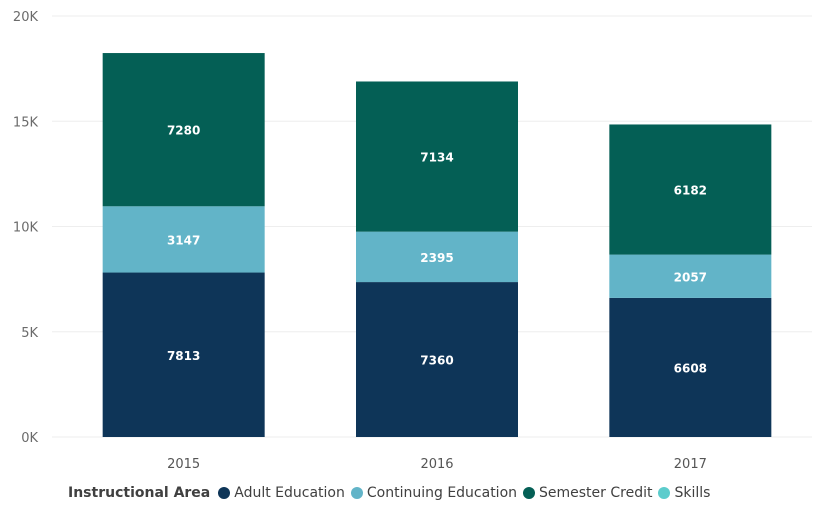  What do you see at coordinates (596, 493) in the screenshot?
I see `legend-label: Semester Credit` at bounding box center [596, 493].